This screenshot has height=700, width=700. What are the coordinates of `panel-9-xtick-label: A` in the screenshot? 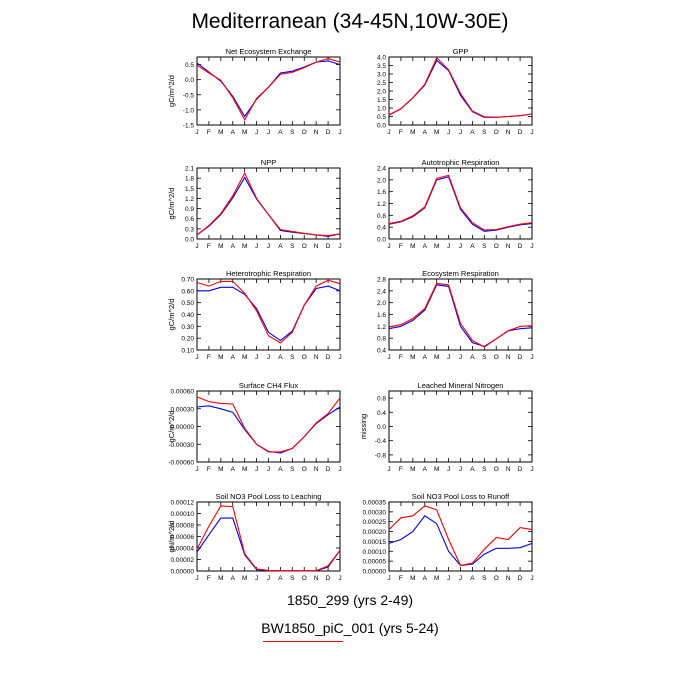 It's located at (472, 578).